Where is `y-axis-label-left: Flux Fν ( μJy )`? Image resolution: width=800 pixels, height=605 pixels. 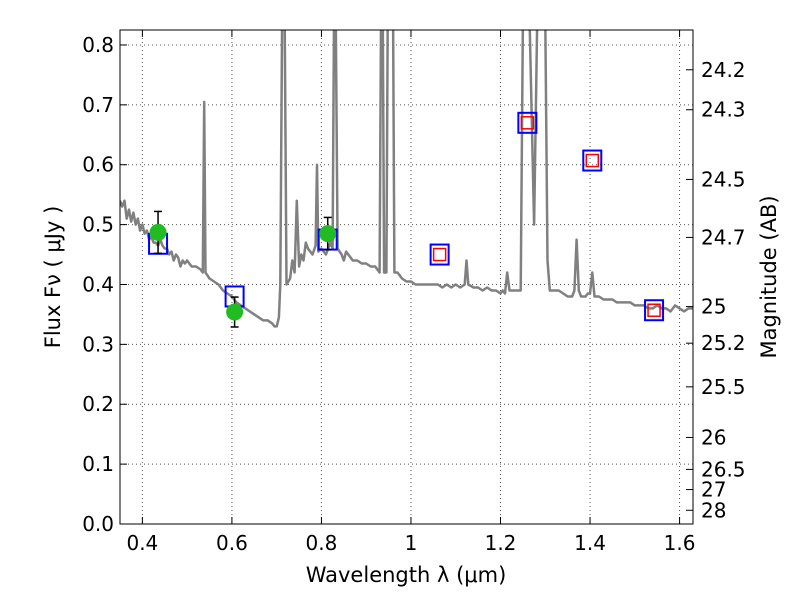
y-axis-label-left: Flux Fν ( μJy ) is located at coordinates (53, 277).